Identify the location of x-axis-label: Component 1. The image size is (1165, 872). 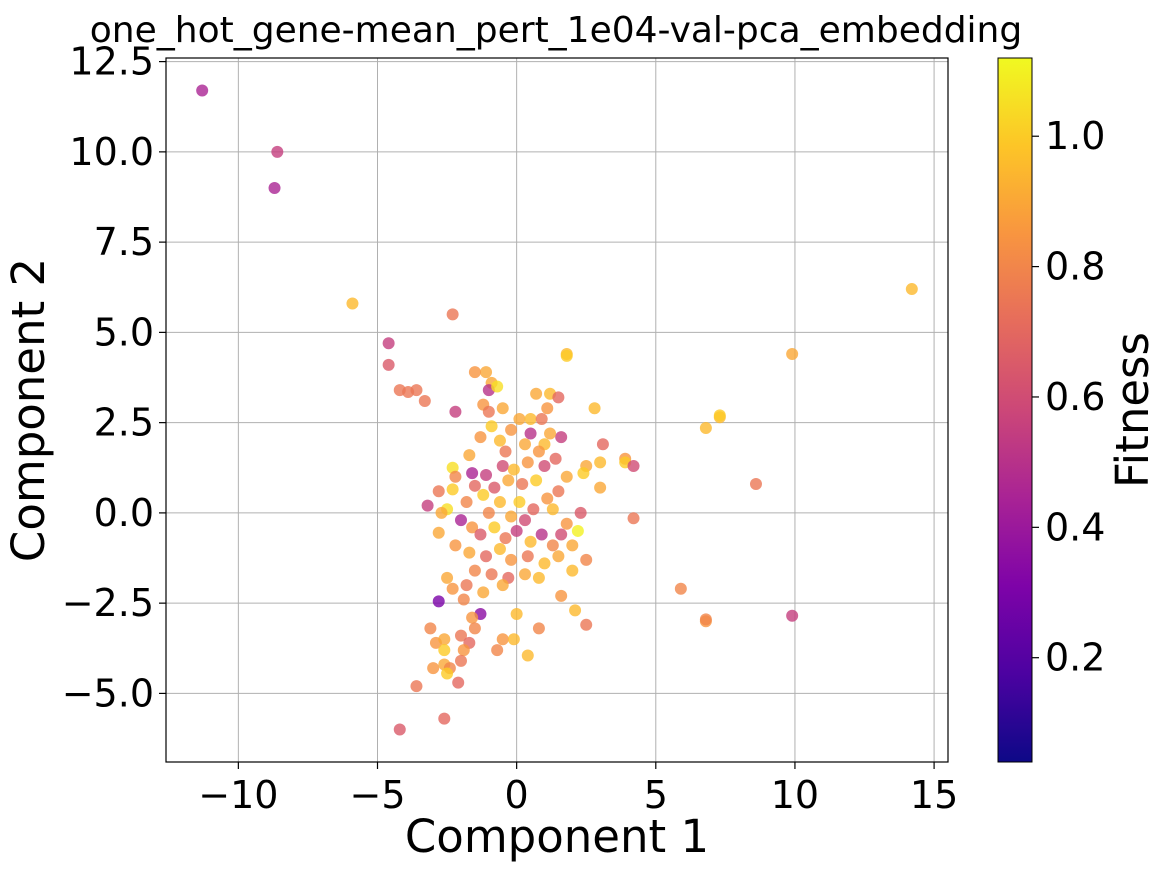
(557, 836).